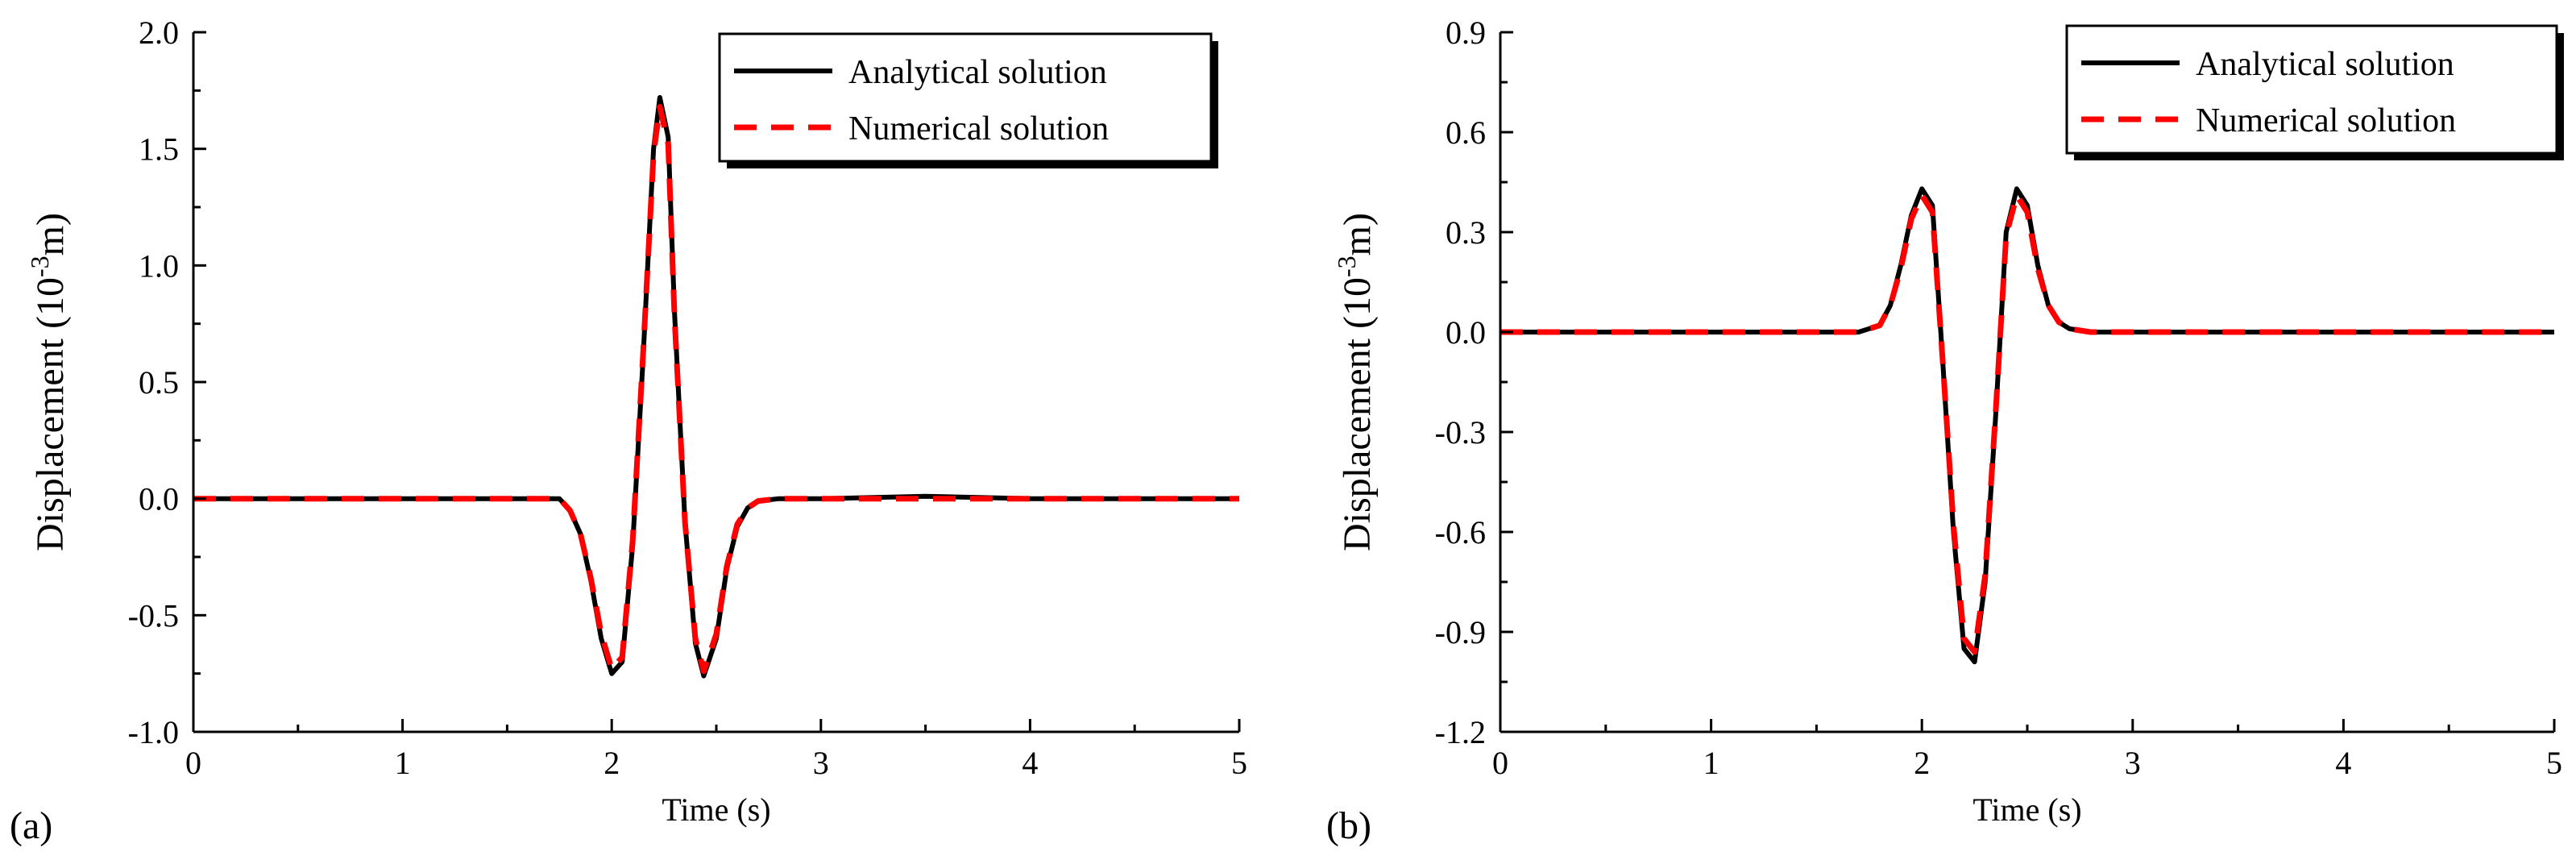  I want to click on y-tick-label: 1.5, so click(159, 149).